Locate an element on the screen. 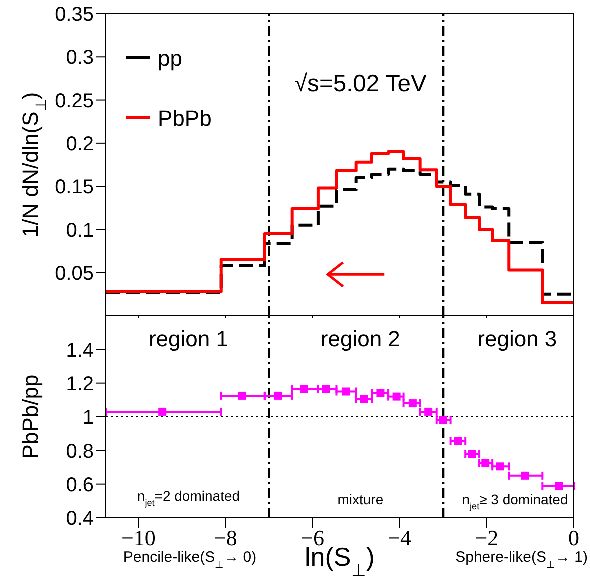 The height and width of the screenshot is (585, 590). y-tick-label: 0.2 is located at coordinates (80, 145).